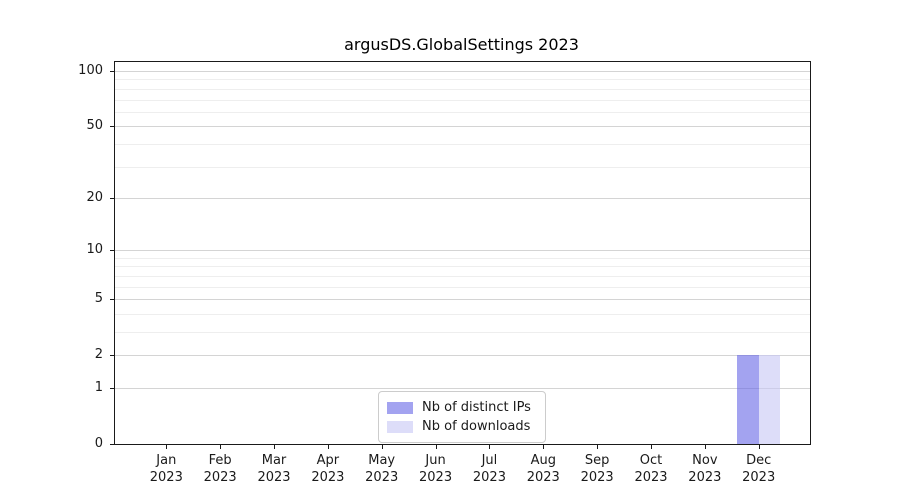  I want to click on bar-downloads, so click(769, 399).